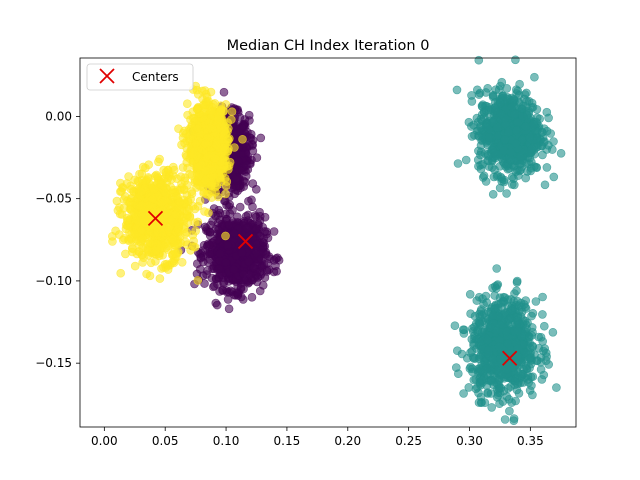 This screenshot has width=640, height=480. Describe the element at coordinates (469, 441) in the screenshot. I see `x-tick-label: 0.30` at that location.